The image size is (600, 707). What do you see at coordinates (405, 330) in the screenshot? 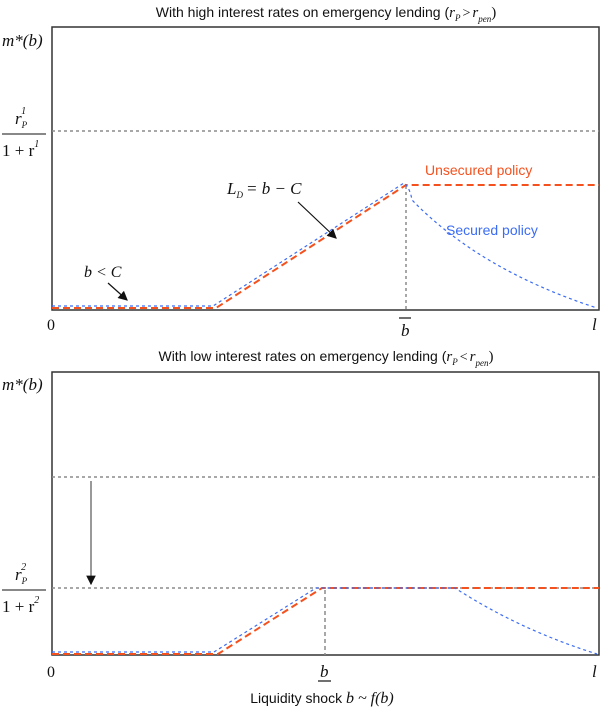
I see `top-x-tick-b-bar: b` at bounding box center [405, 330].